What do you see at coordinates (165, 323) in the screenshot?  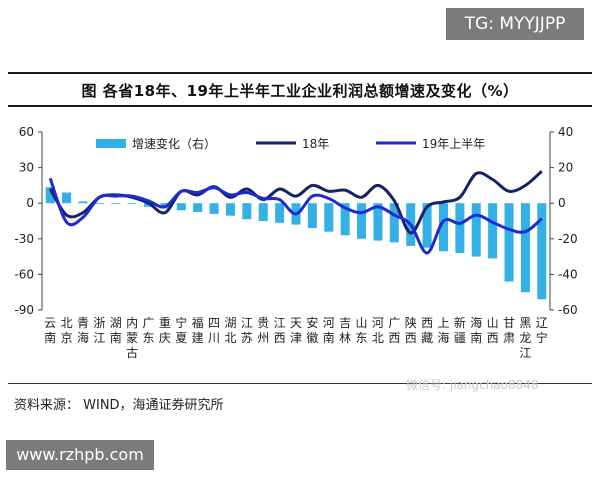 I see `x-tick-label: 重` at bounding box center [165, 323].